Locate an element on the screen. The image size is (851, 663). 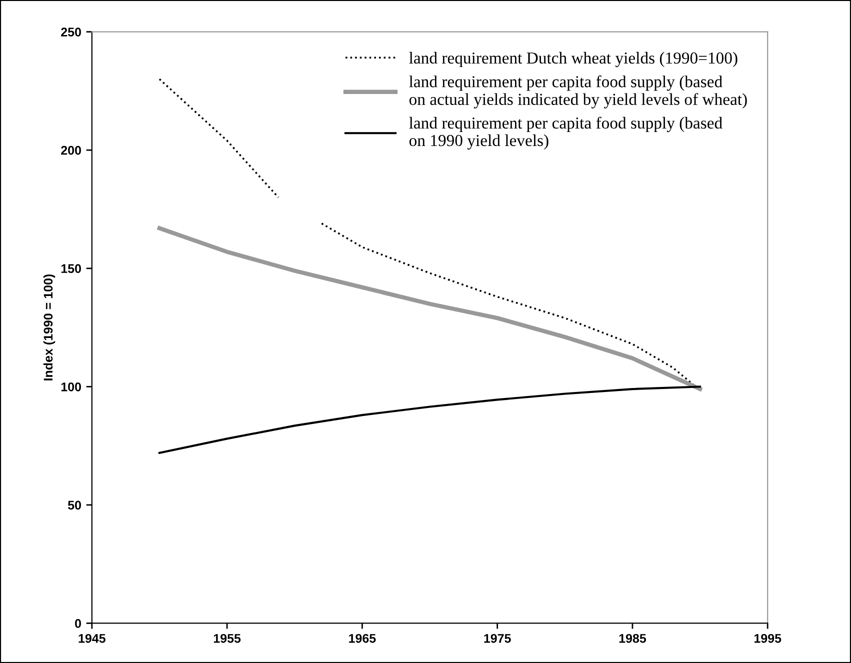
y-axis-title: Index (1990 = 100) is located at coordinates (49, 327).